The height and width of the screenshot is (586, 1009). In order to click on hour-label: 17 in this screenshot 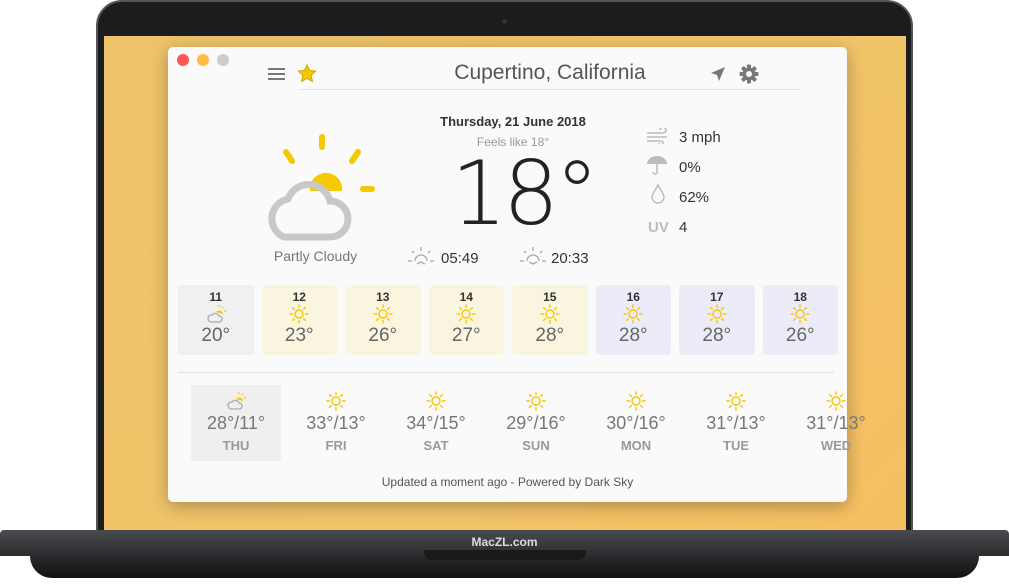, I will do `click(717, 297)`.